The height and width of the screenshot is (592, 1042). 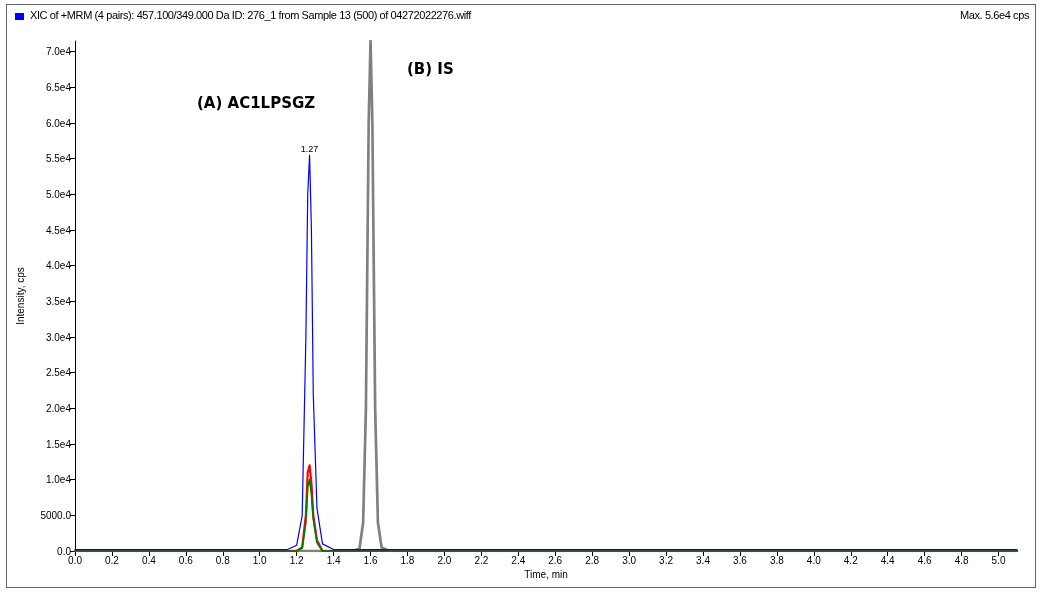 What do you see at coordinates (370, 560) in the screenshot?
I see `x-tick-label: 1.6` at bounding box center [370, 560].